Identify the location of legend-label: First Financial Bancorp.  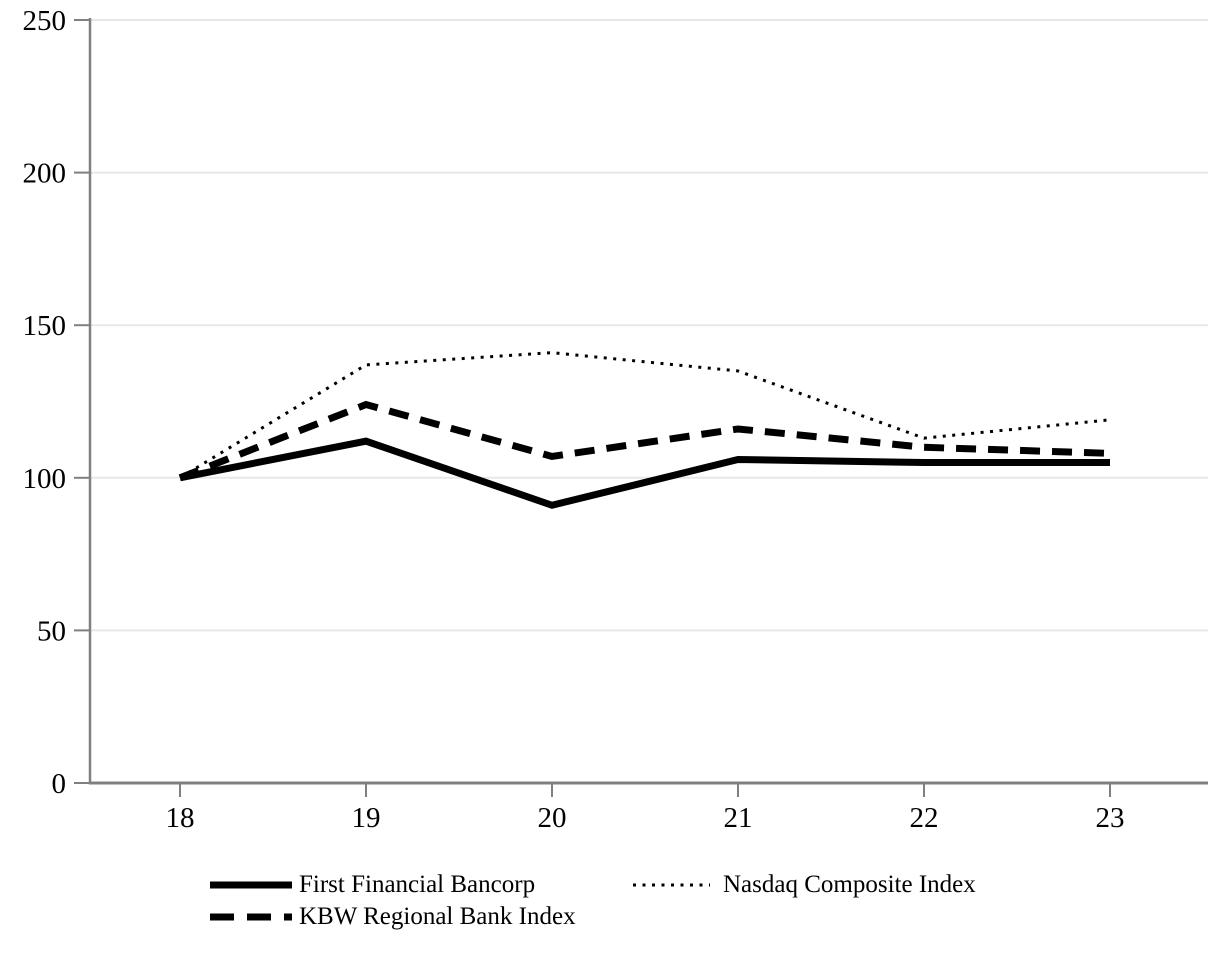
(417, 884).